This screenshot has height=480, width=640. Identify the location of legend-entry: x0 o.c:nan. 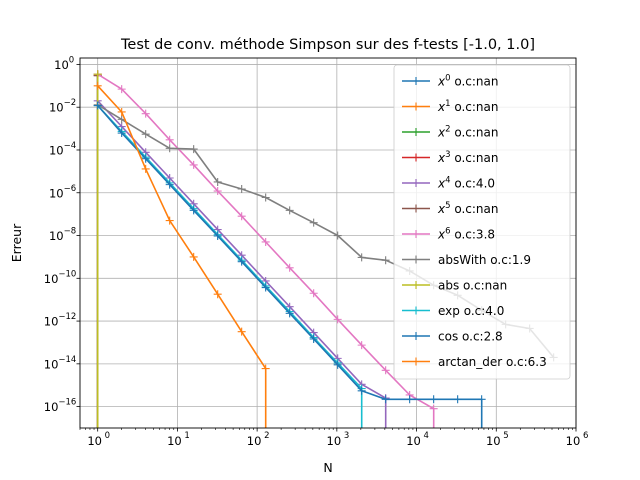
(450, 81).